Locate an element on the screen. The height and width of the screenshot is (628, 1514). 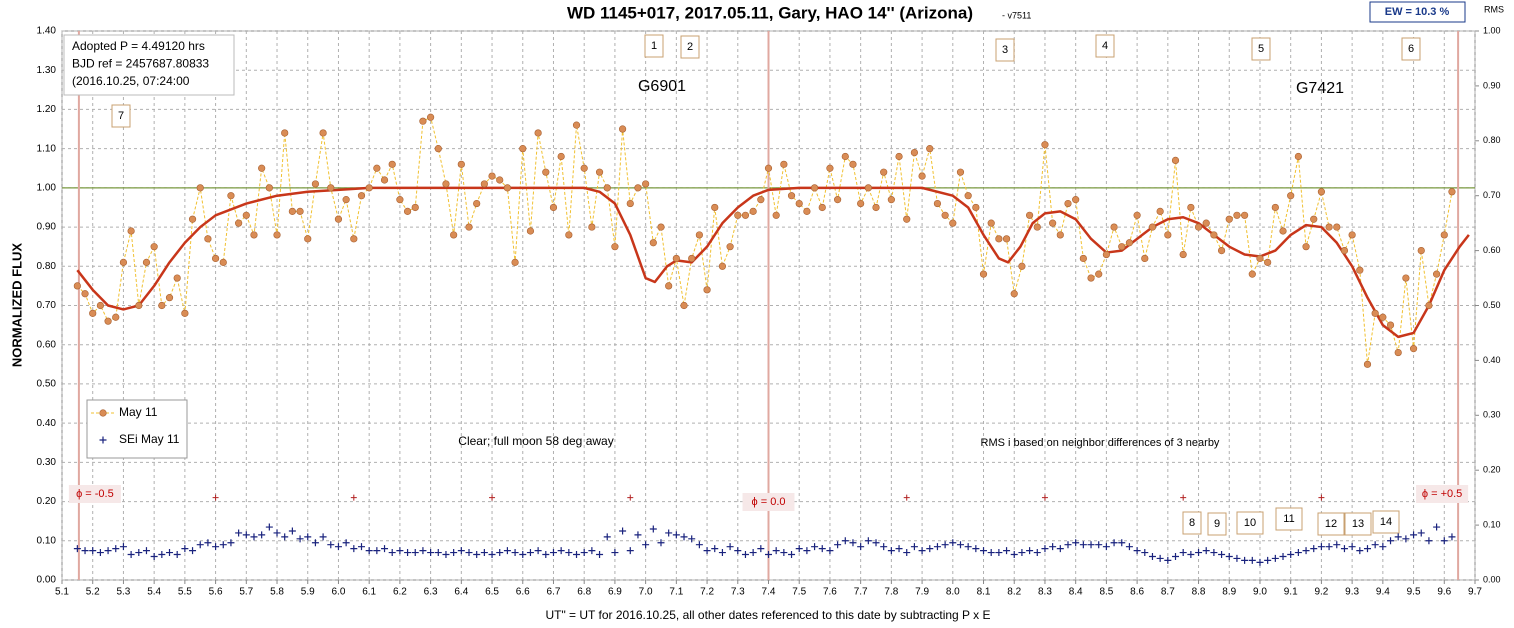
x-tick-label: 5.3 is located at coordinates (123, 592).